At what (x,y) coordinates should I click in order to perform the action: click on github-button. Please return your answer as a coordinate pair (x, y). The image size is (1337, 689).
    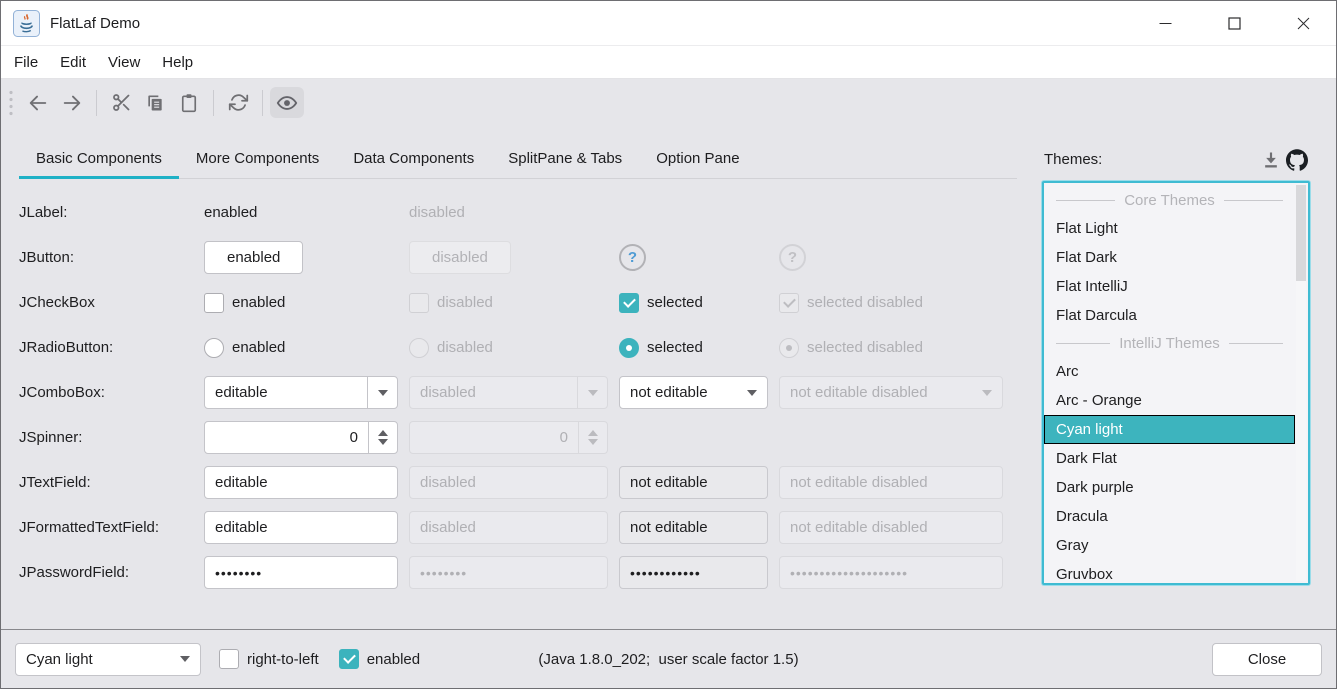
    Looking at the image, I should click on (1297, 160).